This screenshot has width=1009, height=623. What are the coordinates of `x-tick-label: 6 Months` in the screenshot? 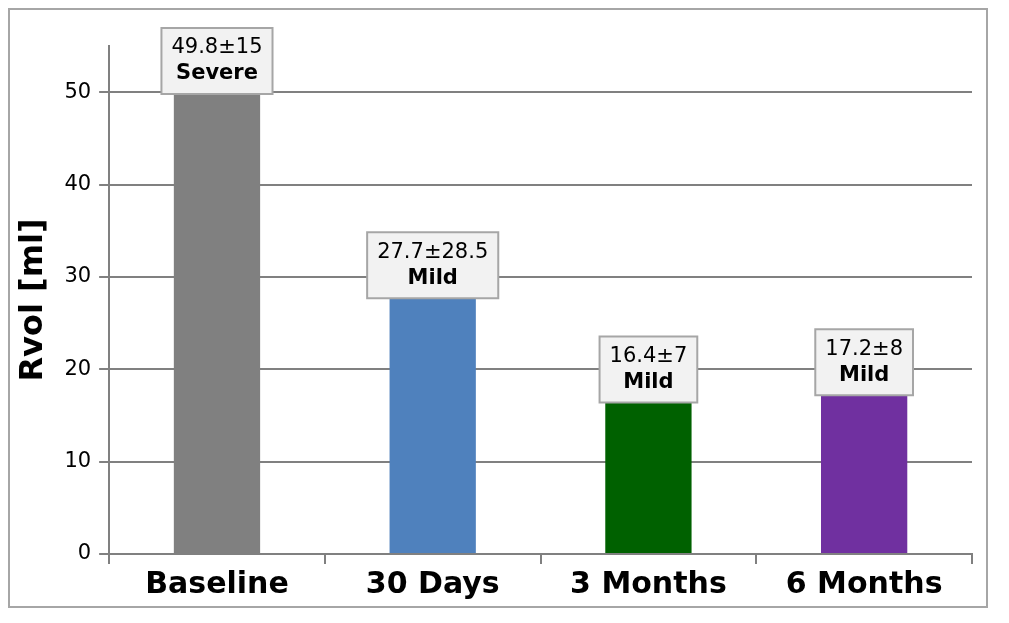 It's located at (864, 582).